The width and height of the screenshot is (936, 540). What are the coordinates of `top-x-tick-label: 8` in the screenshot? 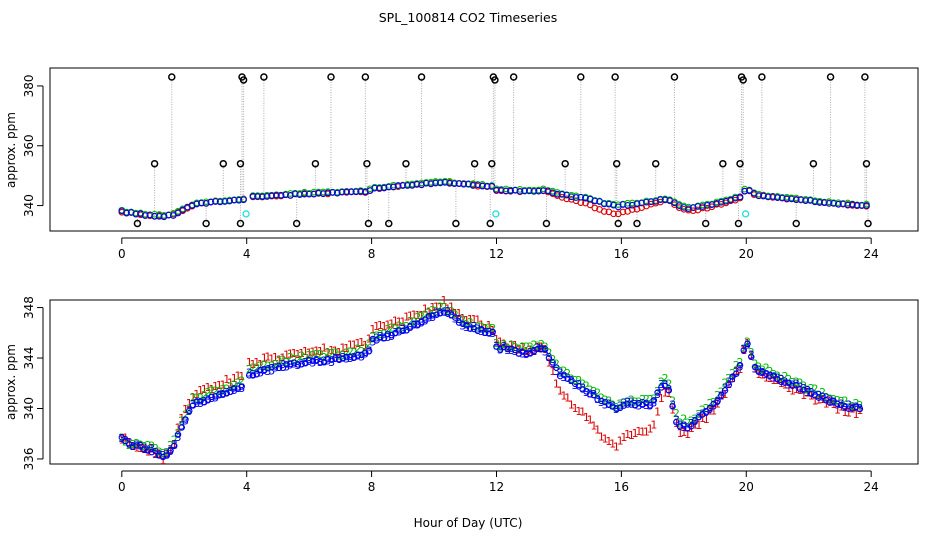 It's located at (372, 254).